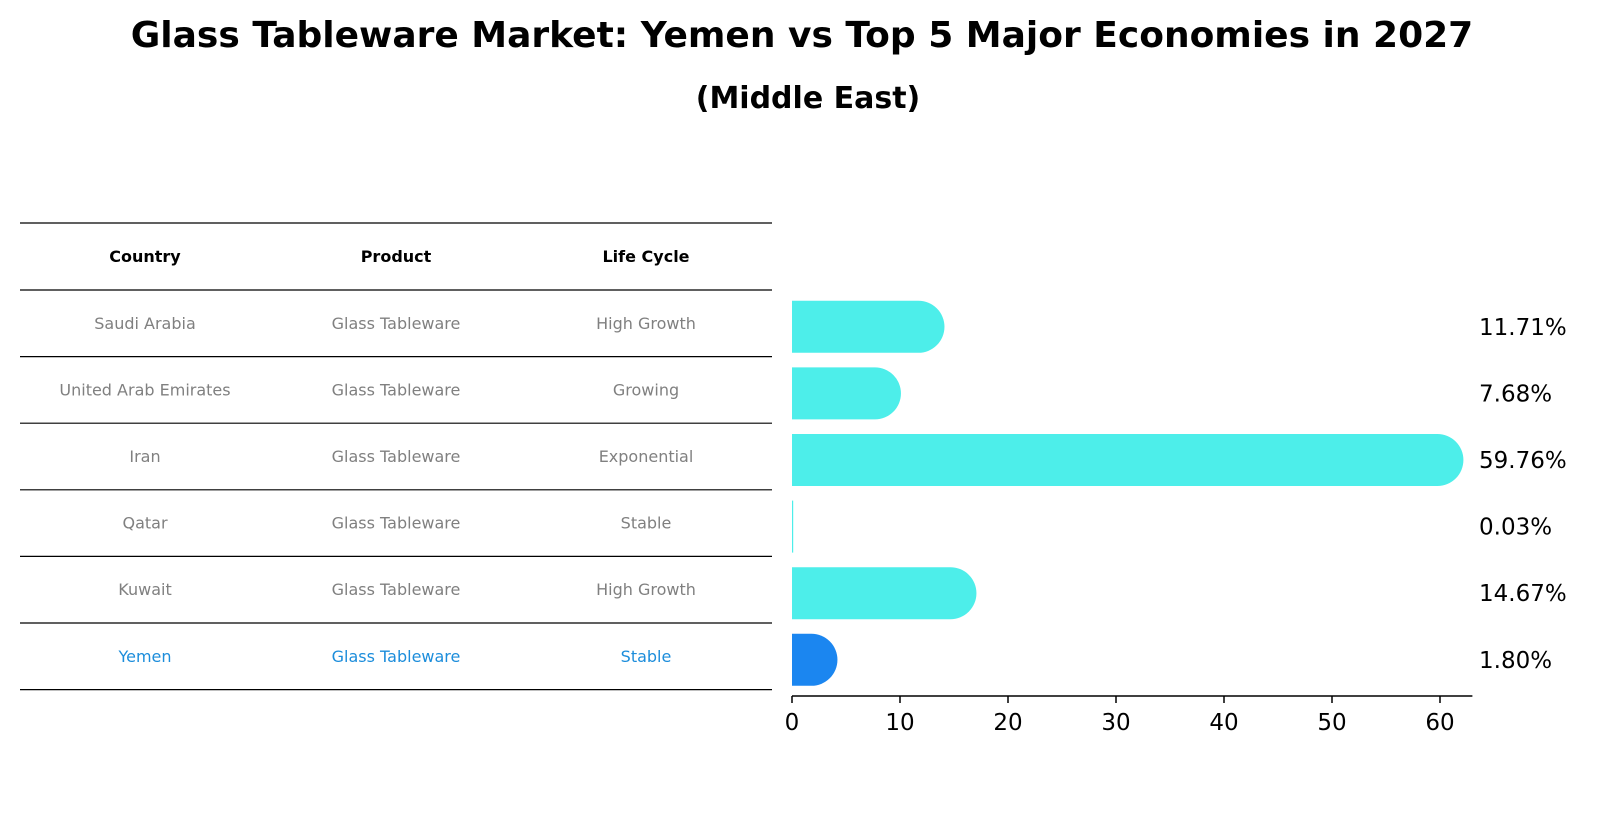 Image resolution: width=1604 pixels, height=823 pixels. Describe the element at coordinates (1515, 528) in the screenshot. I see `value-label: 0.03%` at that location.